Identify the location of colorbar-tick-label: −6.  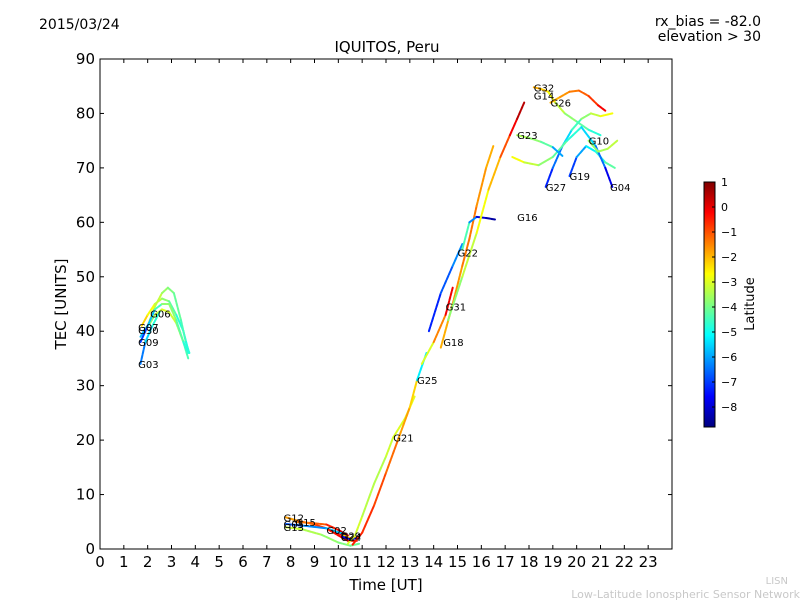
(729, 357).